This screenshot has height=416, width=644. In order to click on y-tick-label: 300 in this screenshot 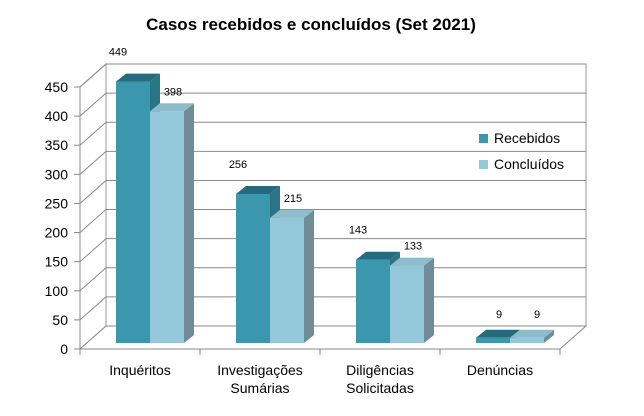, I will do `click(57, 174)`.